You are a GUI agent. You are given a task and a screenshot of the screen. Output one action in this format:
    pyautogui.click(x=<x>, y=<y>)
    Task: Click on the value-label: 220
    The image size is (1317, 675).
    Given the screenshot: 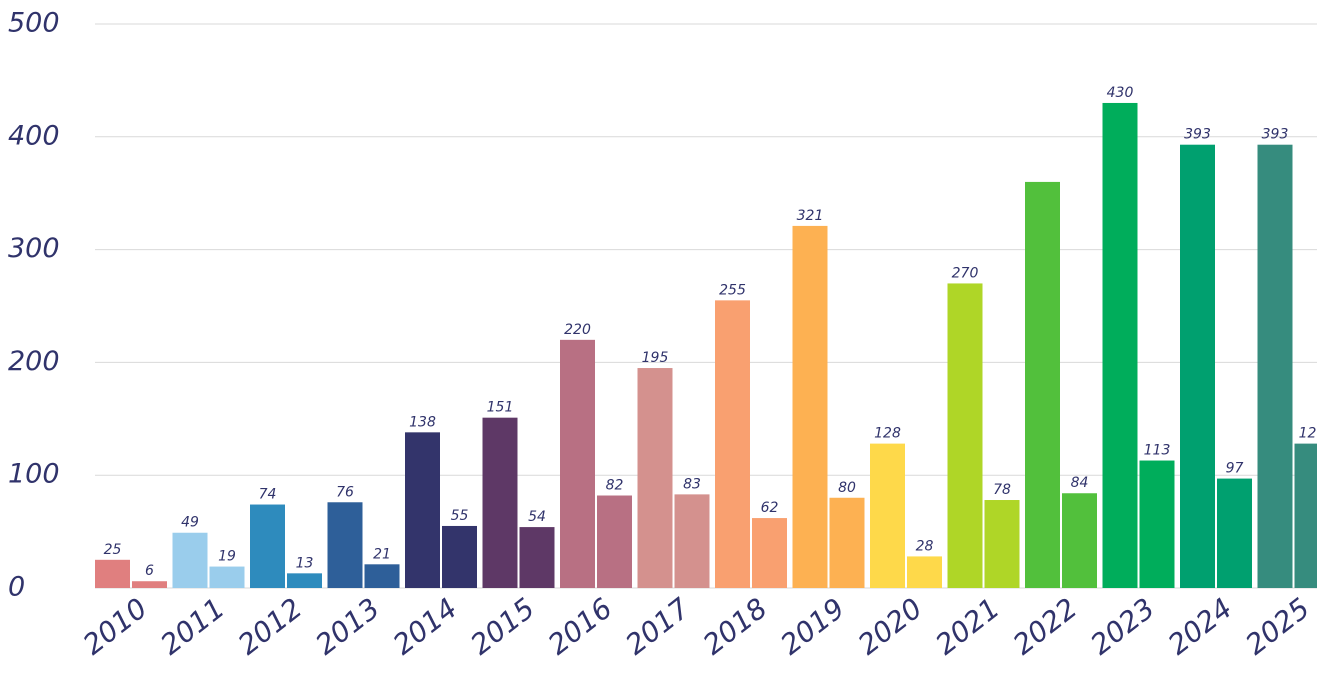 What is the action you would take?
    pyautogui.click(x=577, y=330)
    